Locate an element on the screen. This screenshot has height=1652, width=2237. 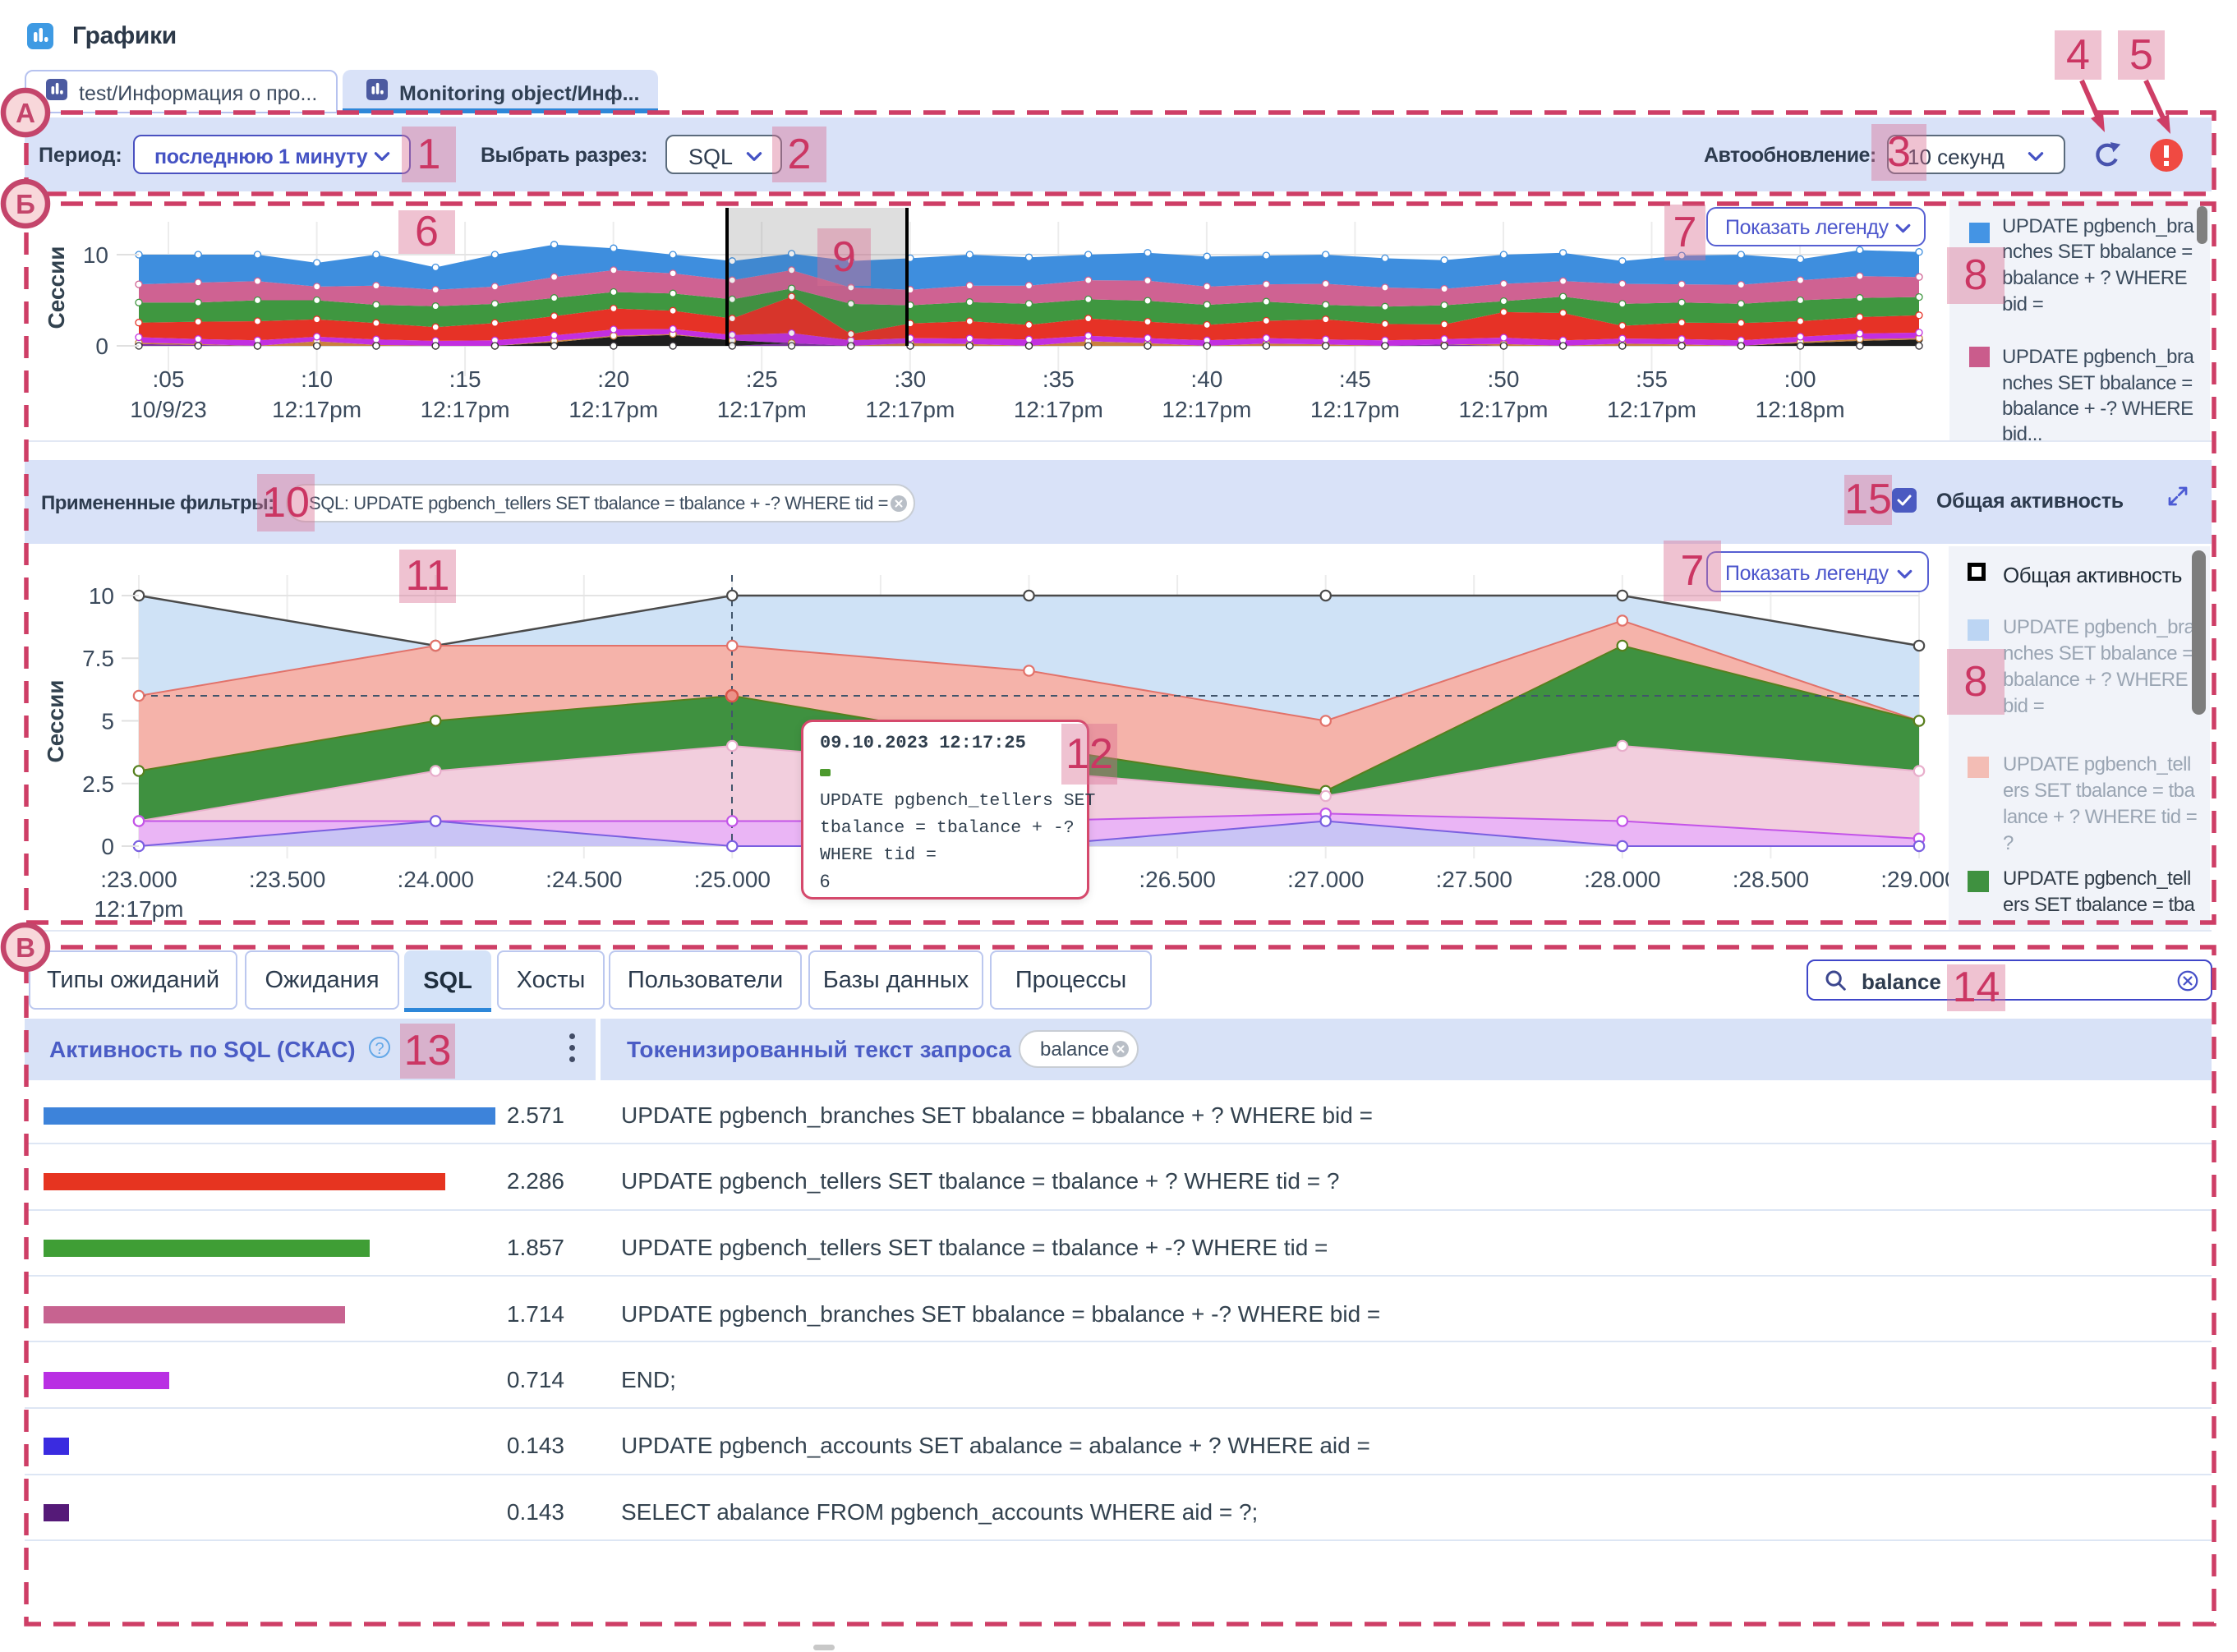
svg-text: :23.000 is located at coordinates (138, 880).